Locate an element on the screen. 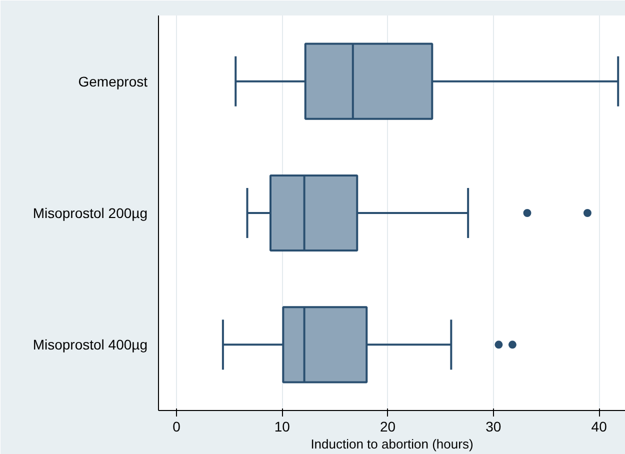 This screenshot has height=454, width=625. x-axis-title: Induction to abortion (hours) is located at coordinates (392, 444).